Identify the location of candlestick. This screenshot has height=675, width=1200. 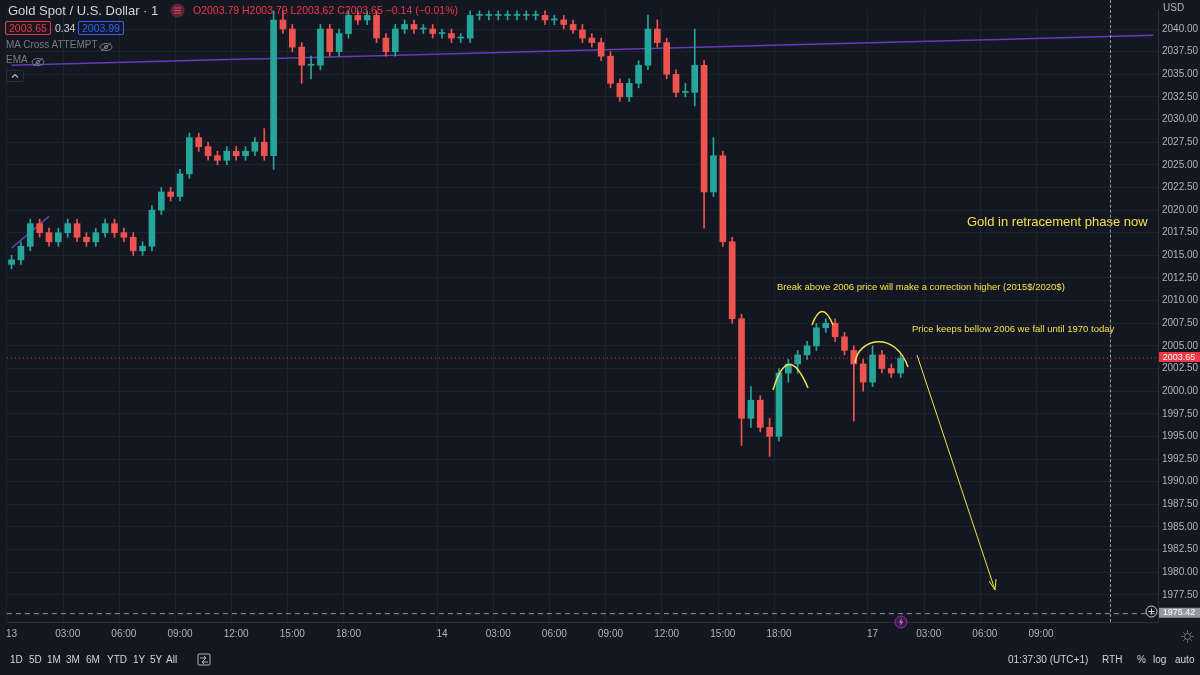
(311, 67).